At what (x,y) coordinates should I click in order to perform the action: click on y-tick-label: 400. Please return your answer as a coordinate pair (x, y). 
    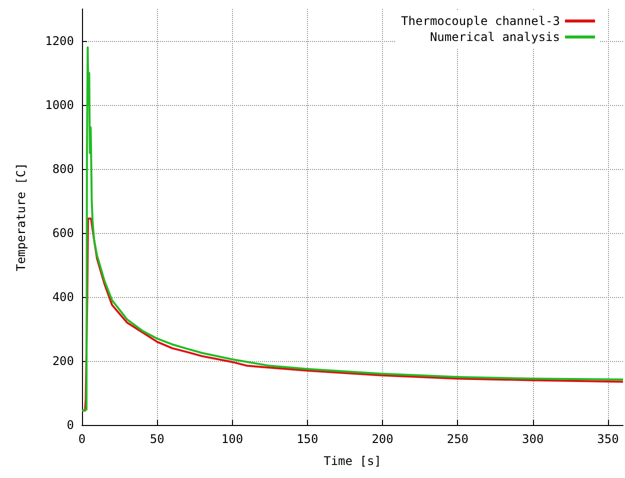
    Looking at the image, I should click on (63, 297).